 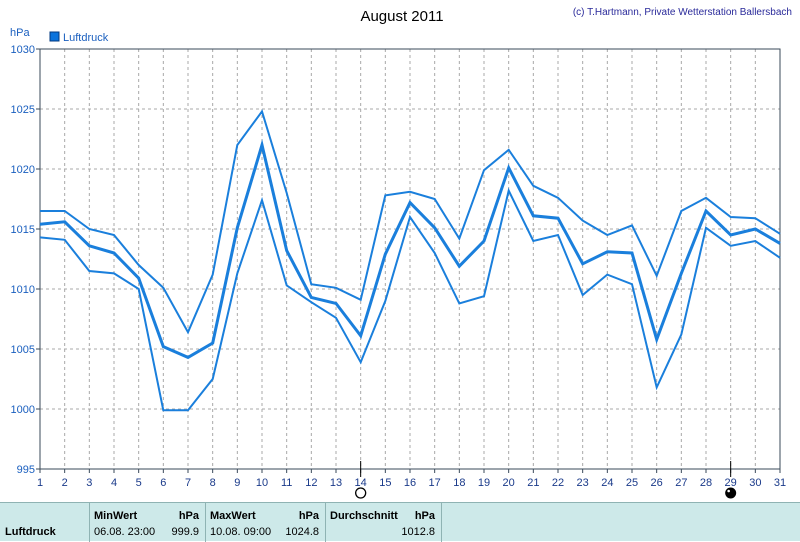 I want to click on y-tick-label: 1000, so click(x=23, y=410).